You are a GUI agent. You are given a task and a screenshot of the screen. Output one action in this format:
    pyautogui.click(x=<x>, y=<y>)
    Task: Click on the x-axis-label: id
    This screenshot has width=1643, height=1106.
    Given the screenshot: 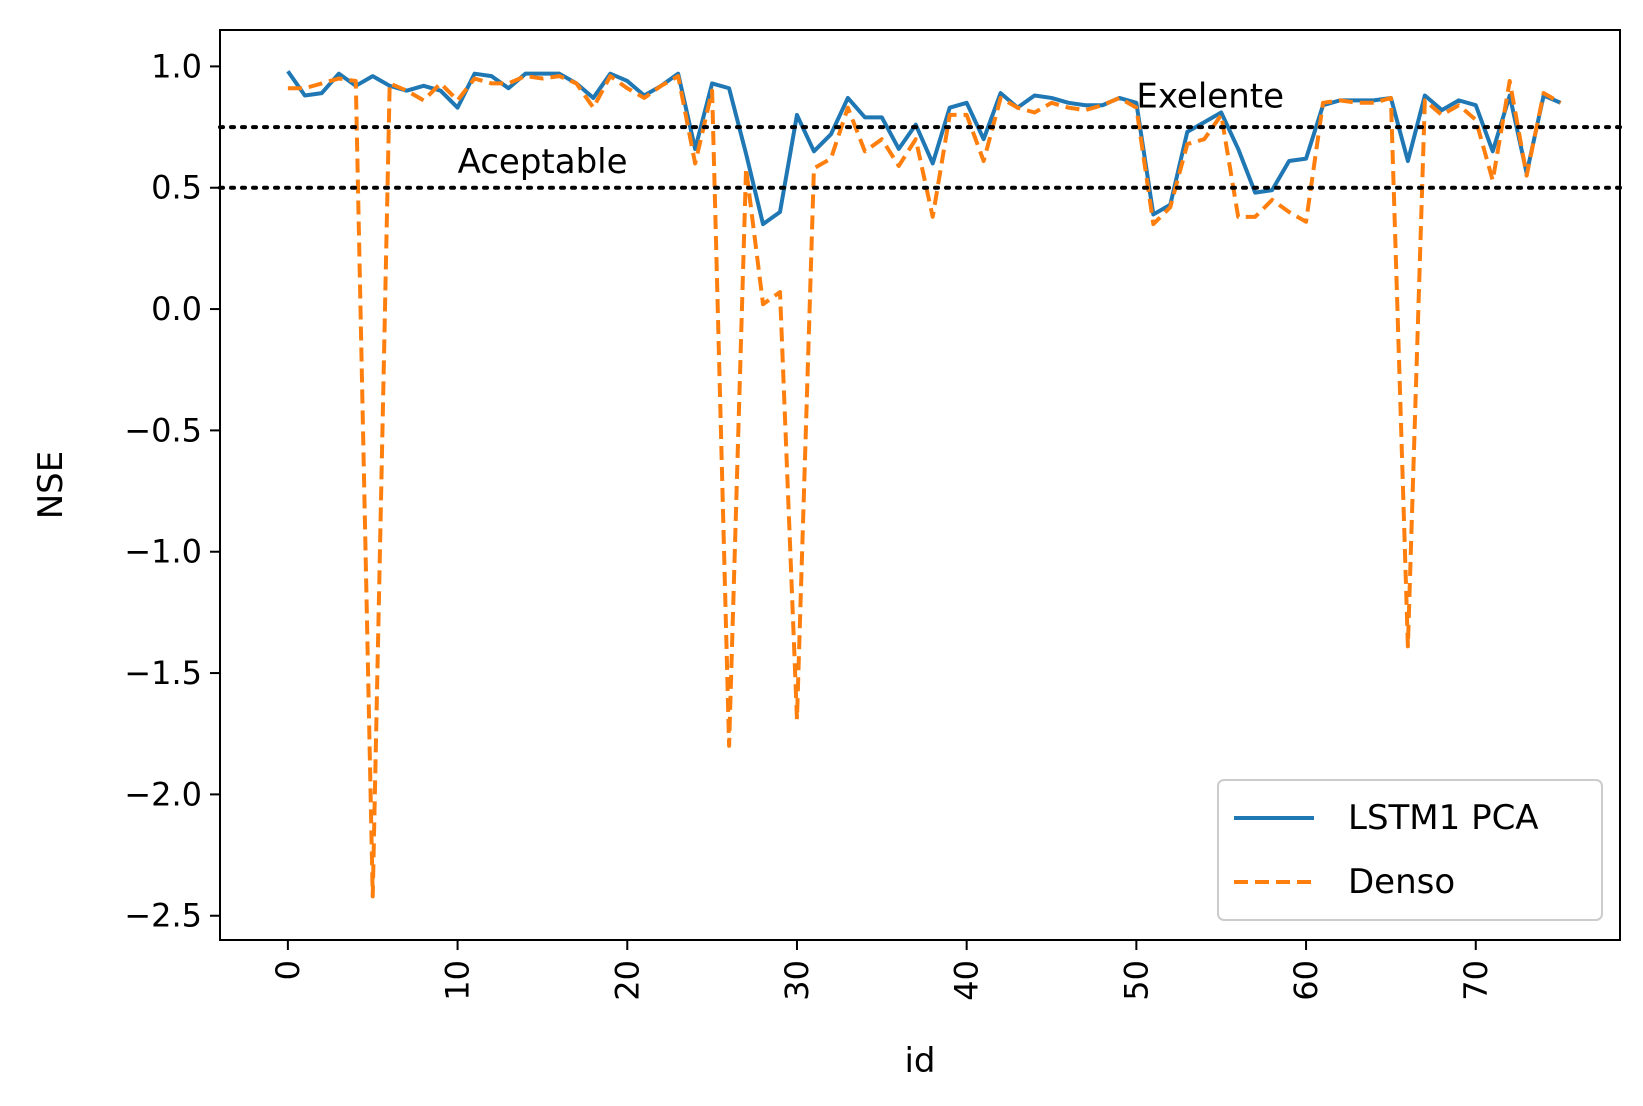 What is the action you would take?
    pyautogui.click(x=919, y=1061)
    